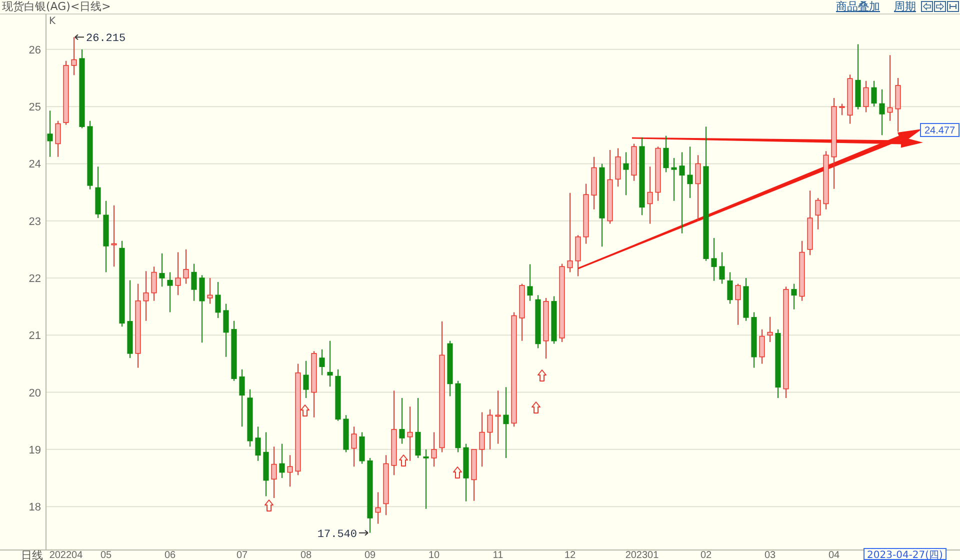 This screenshot has width=960, height=560. What do you see at coordinates (34, 450) in the screenshot?
I see `y-tick-label: 19` at bounding box center [34, 450].